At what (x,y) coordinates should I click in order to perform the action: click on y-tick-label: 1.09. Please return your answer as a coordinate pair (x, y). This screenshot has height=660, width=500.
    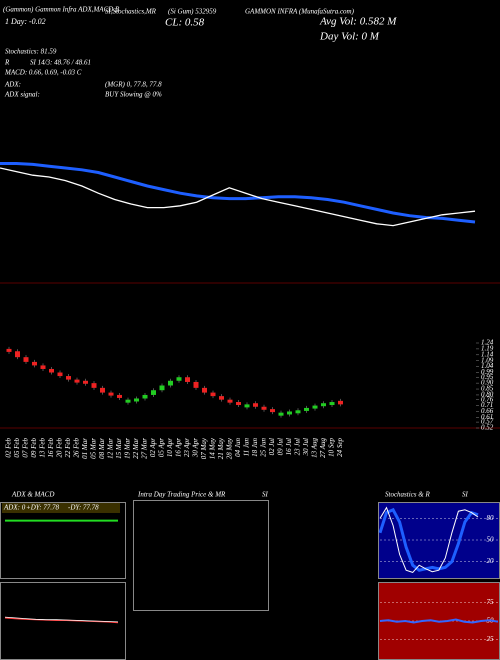
    Looking at the image, I should click on (487, 360).